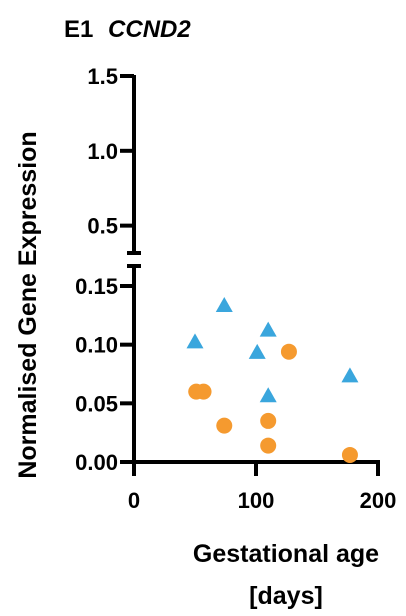 The width and height of the screenshot is (406, 616). What do you see at coordinates (272, 379) in the screenshot?
I see `data-points` at bounding box center [272, 379].